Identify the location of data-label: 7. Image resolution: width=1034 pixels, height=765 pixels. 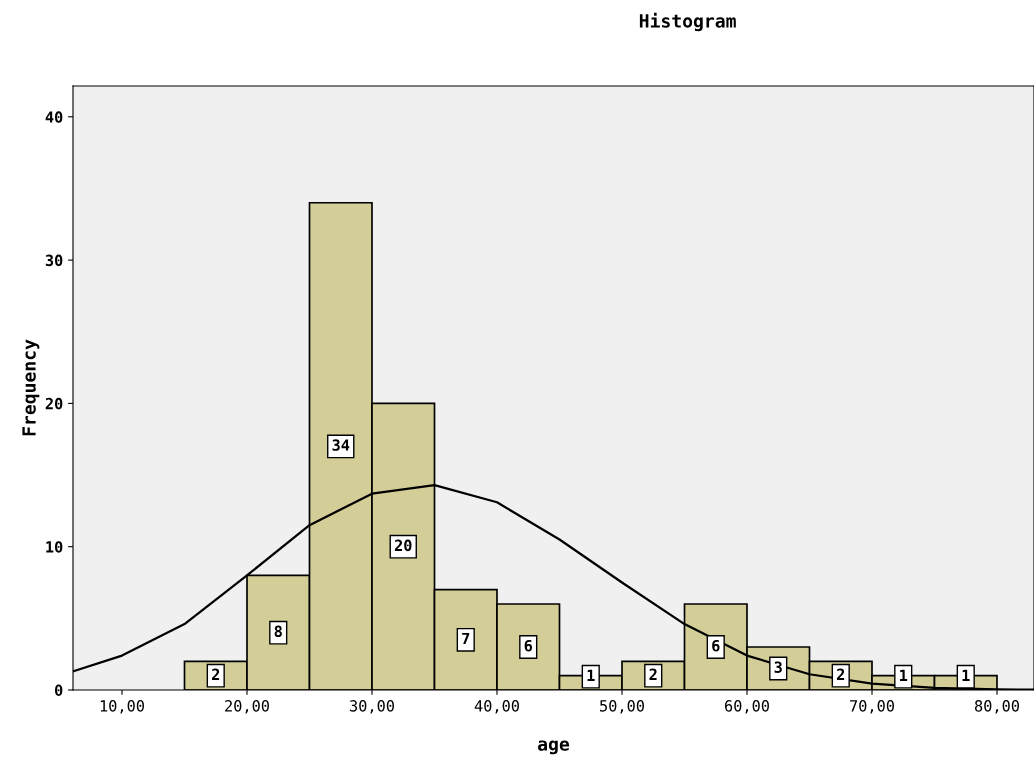
(466, 638).